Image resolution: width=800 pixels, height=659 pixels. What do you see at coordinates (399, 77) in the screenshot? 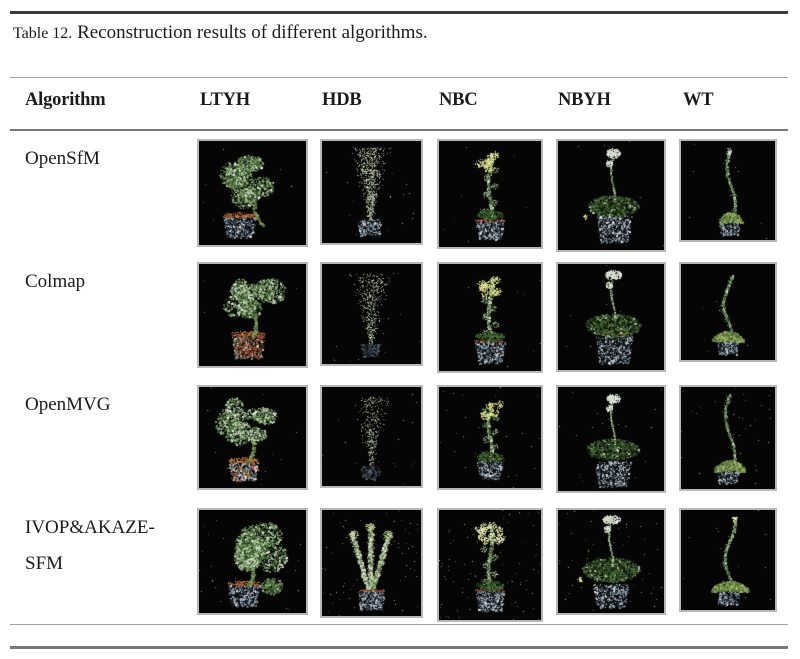
I see `caption-divider-rule` at bounding box center [399, 77].